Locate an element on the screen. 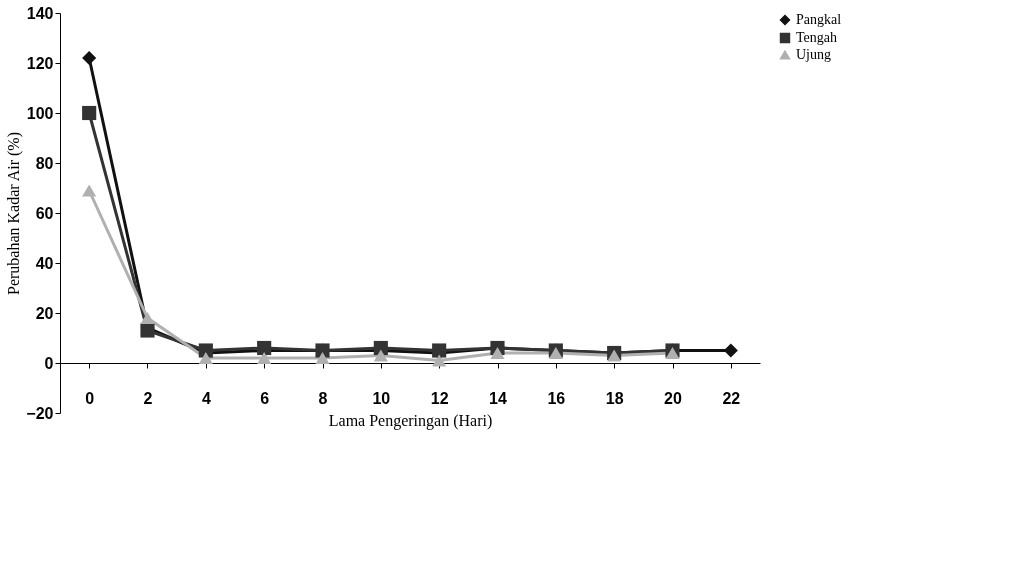 Image resolution: width=1023 pixels, height=578 pixels. y-tick-label: 20 is located at coordinates (44, 313).